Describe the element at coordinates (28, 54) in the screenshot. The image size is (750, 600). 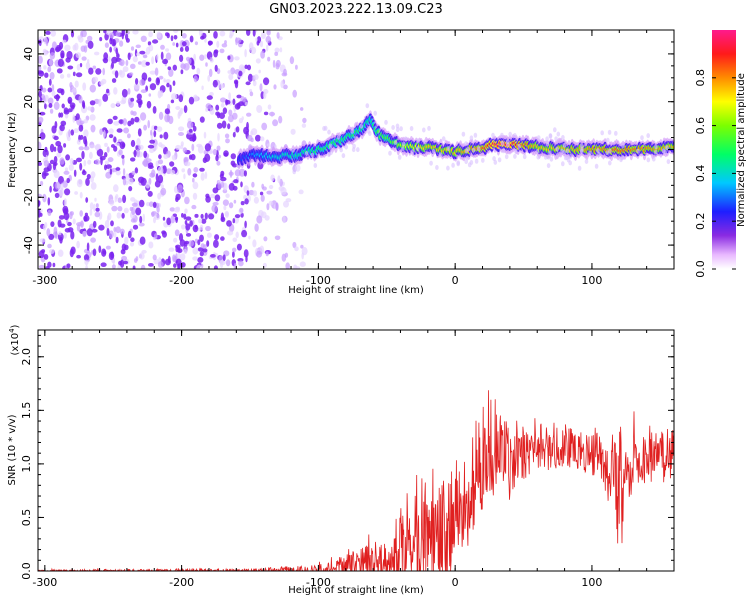
I see `spectrogram-ytick-label: 40` at that location.